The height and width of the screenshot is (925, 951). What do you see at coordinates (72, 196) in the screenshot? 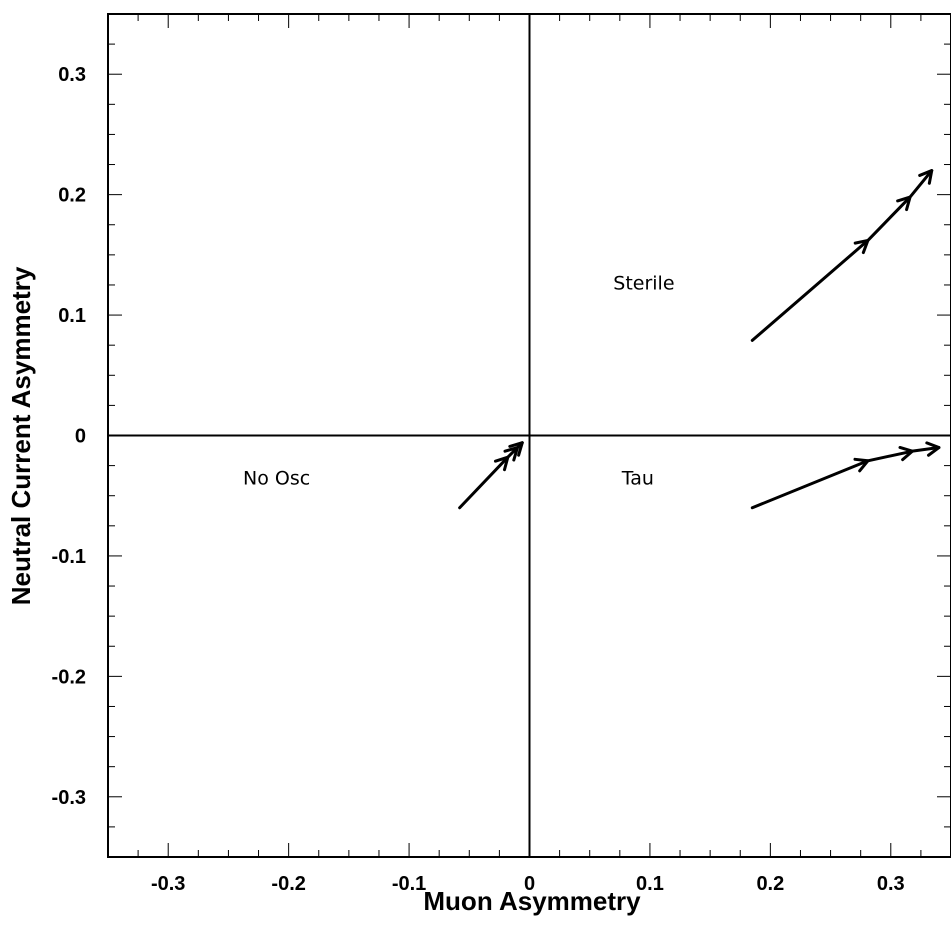
I see `y-tick-label: 0.2` at bounding box center [72, 196].